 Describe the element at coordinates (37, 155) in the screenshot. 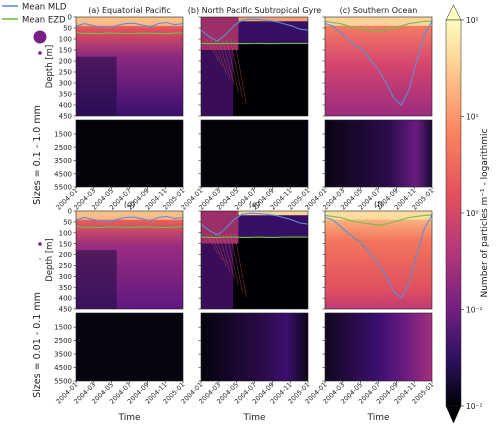

I see `row-label-0: Sizes = 0.1 - 1.0 mm` at that location.